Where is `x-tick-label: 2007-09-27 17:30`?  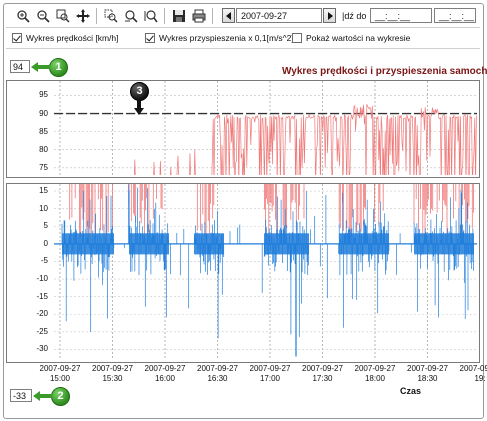
x-tick-label: 2007-09-27 17:30 is located at coordinates (323, 374).